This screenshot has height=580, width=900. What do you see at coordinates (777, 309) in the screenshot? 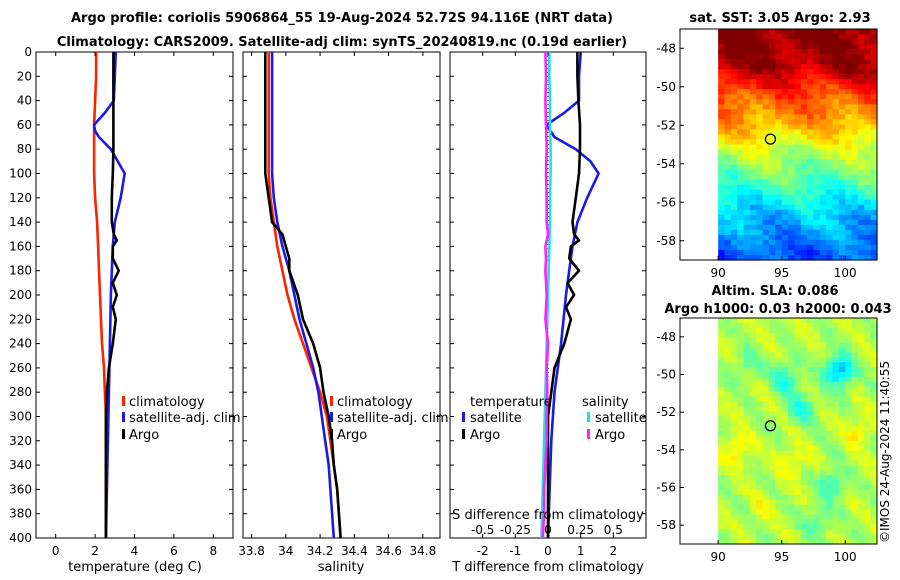
I see `sla-map-title-line2: Argo h1000: 0.03 h2000: 0.043` at bounding box center [777, 309].